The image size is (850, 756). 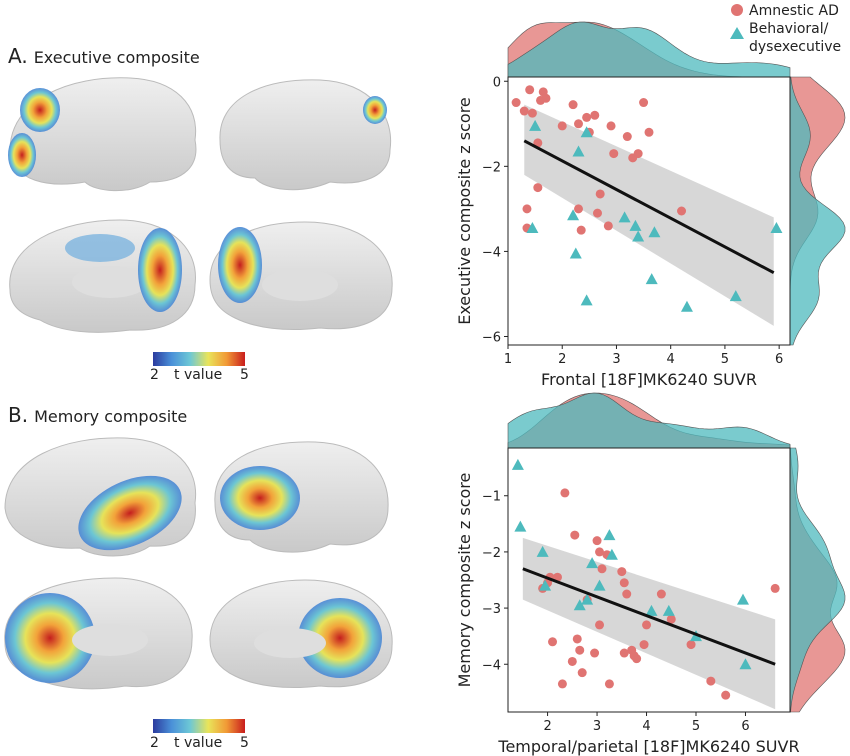 I want to click on exec-regression-line, so click(x=649, y=207).